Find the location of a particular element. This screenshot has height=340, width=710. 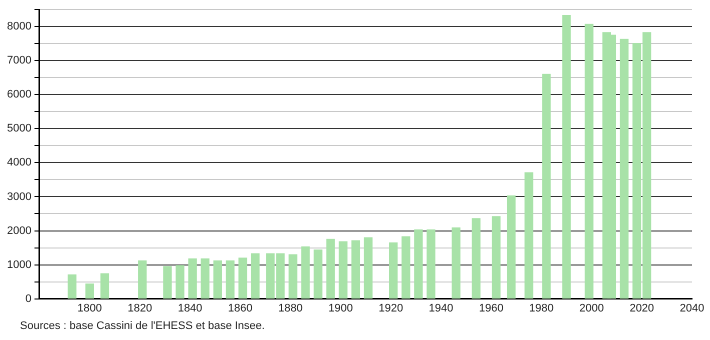

x-tick-label: 1820 is located at coordinates (140, 308).